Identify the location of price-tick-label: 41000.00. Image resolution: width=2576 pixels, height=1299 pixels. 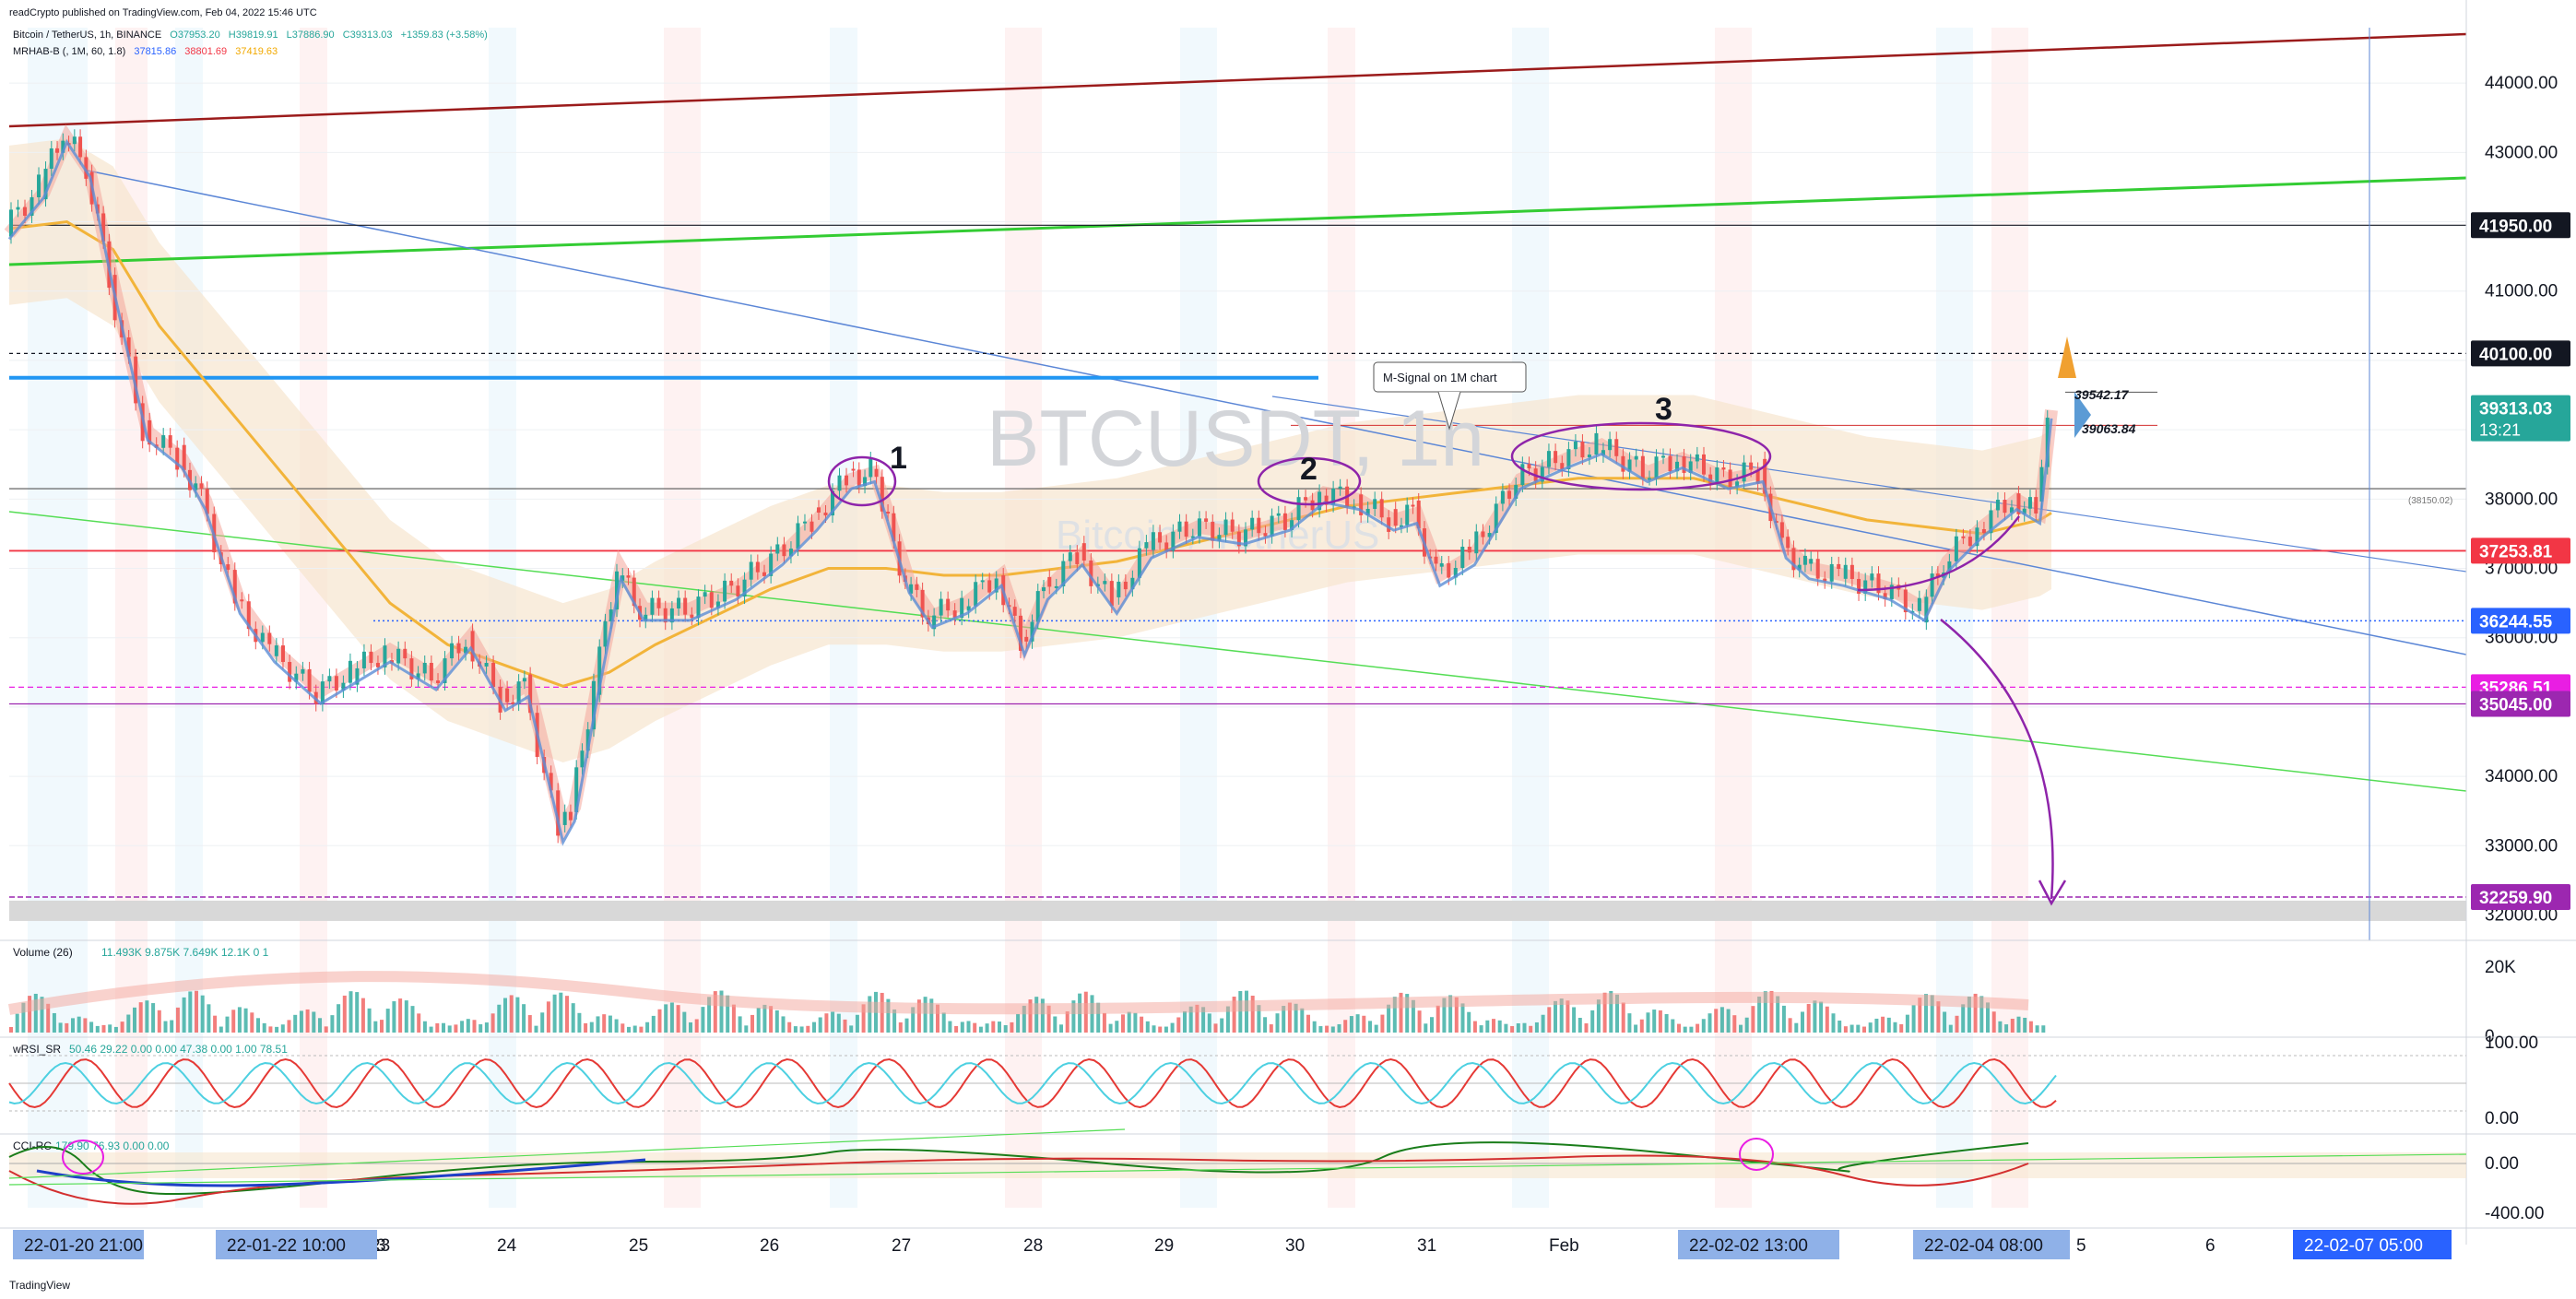
(2521, 291).